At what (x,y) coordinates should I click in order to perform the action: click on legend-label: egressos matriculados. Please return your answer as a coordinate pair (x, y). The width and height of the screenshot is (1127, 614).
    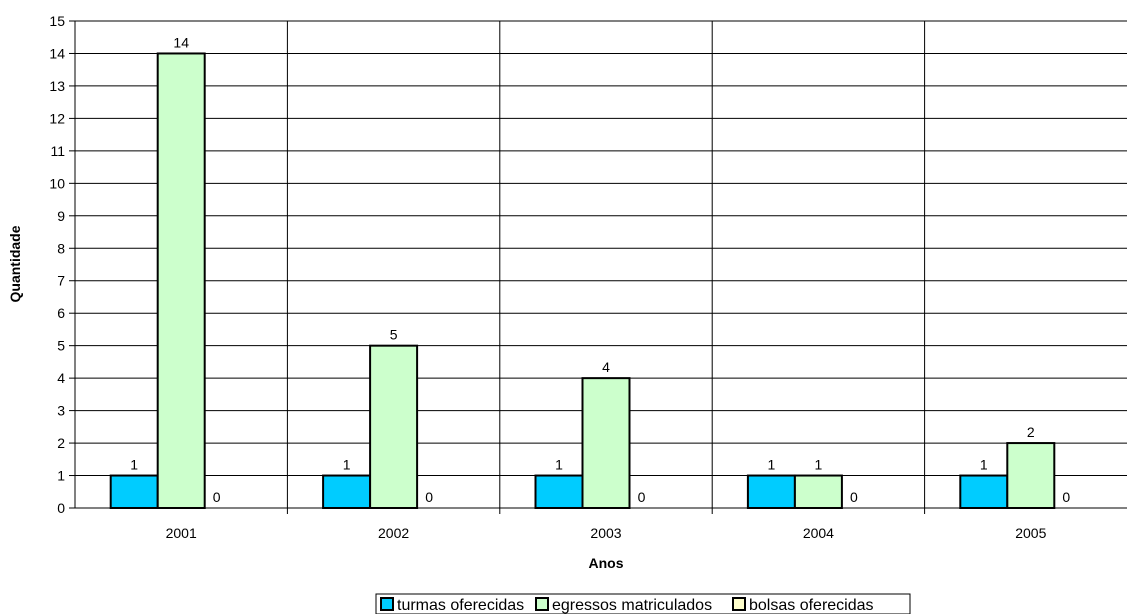
    Looking at the image, I should click on (632, 605).